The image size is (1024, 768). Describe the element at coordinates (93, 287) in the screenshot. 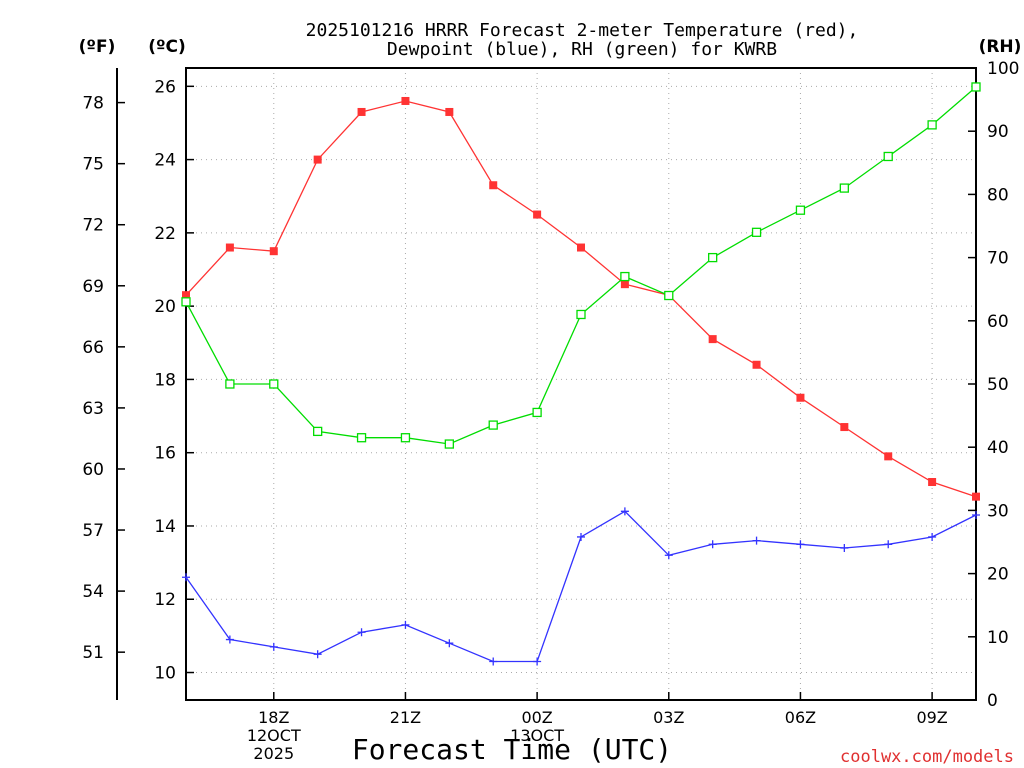

I see `fahrenheit-tick-label: 69` at that location.